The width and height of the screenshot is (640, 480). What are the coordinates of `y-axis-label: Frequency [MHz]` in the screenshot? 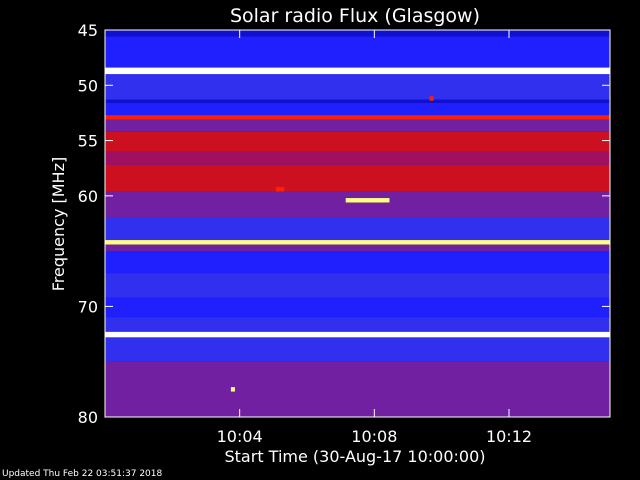 It's located at (58, 224).